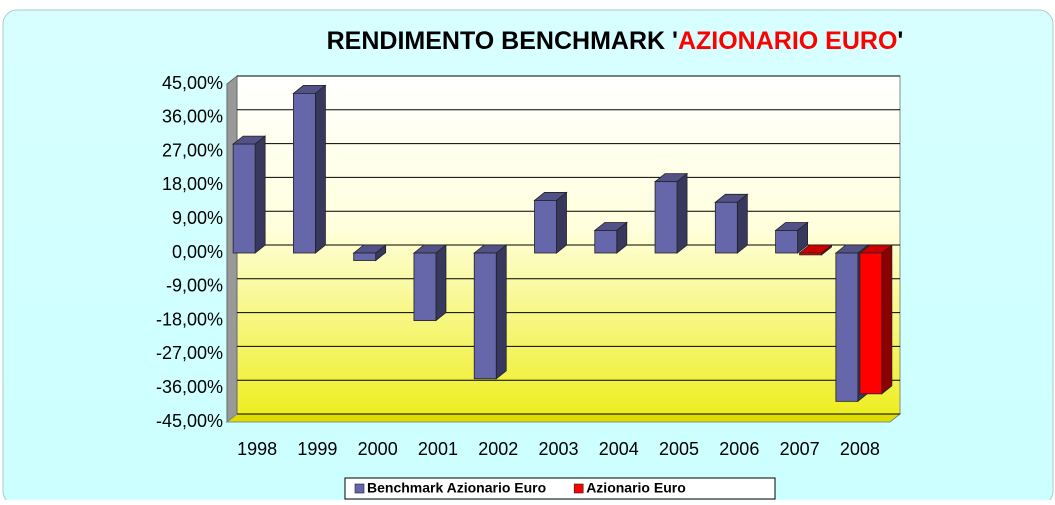 The width and height of the screenshot is (1055, 505). I want to click on legend-label: Benchmark Azionario Euro, so click(456, 488).